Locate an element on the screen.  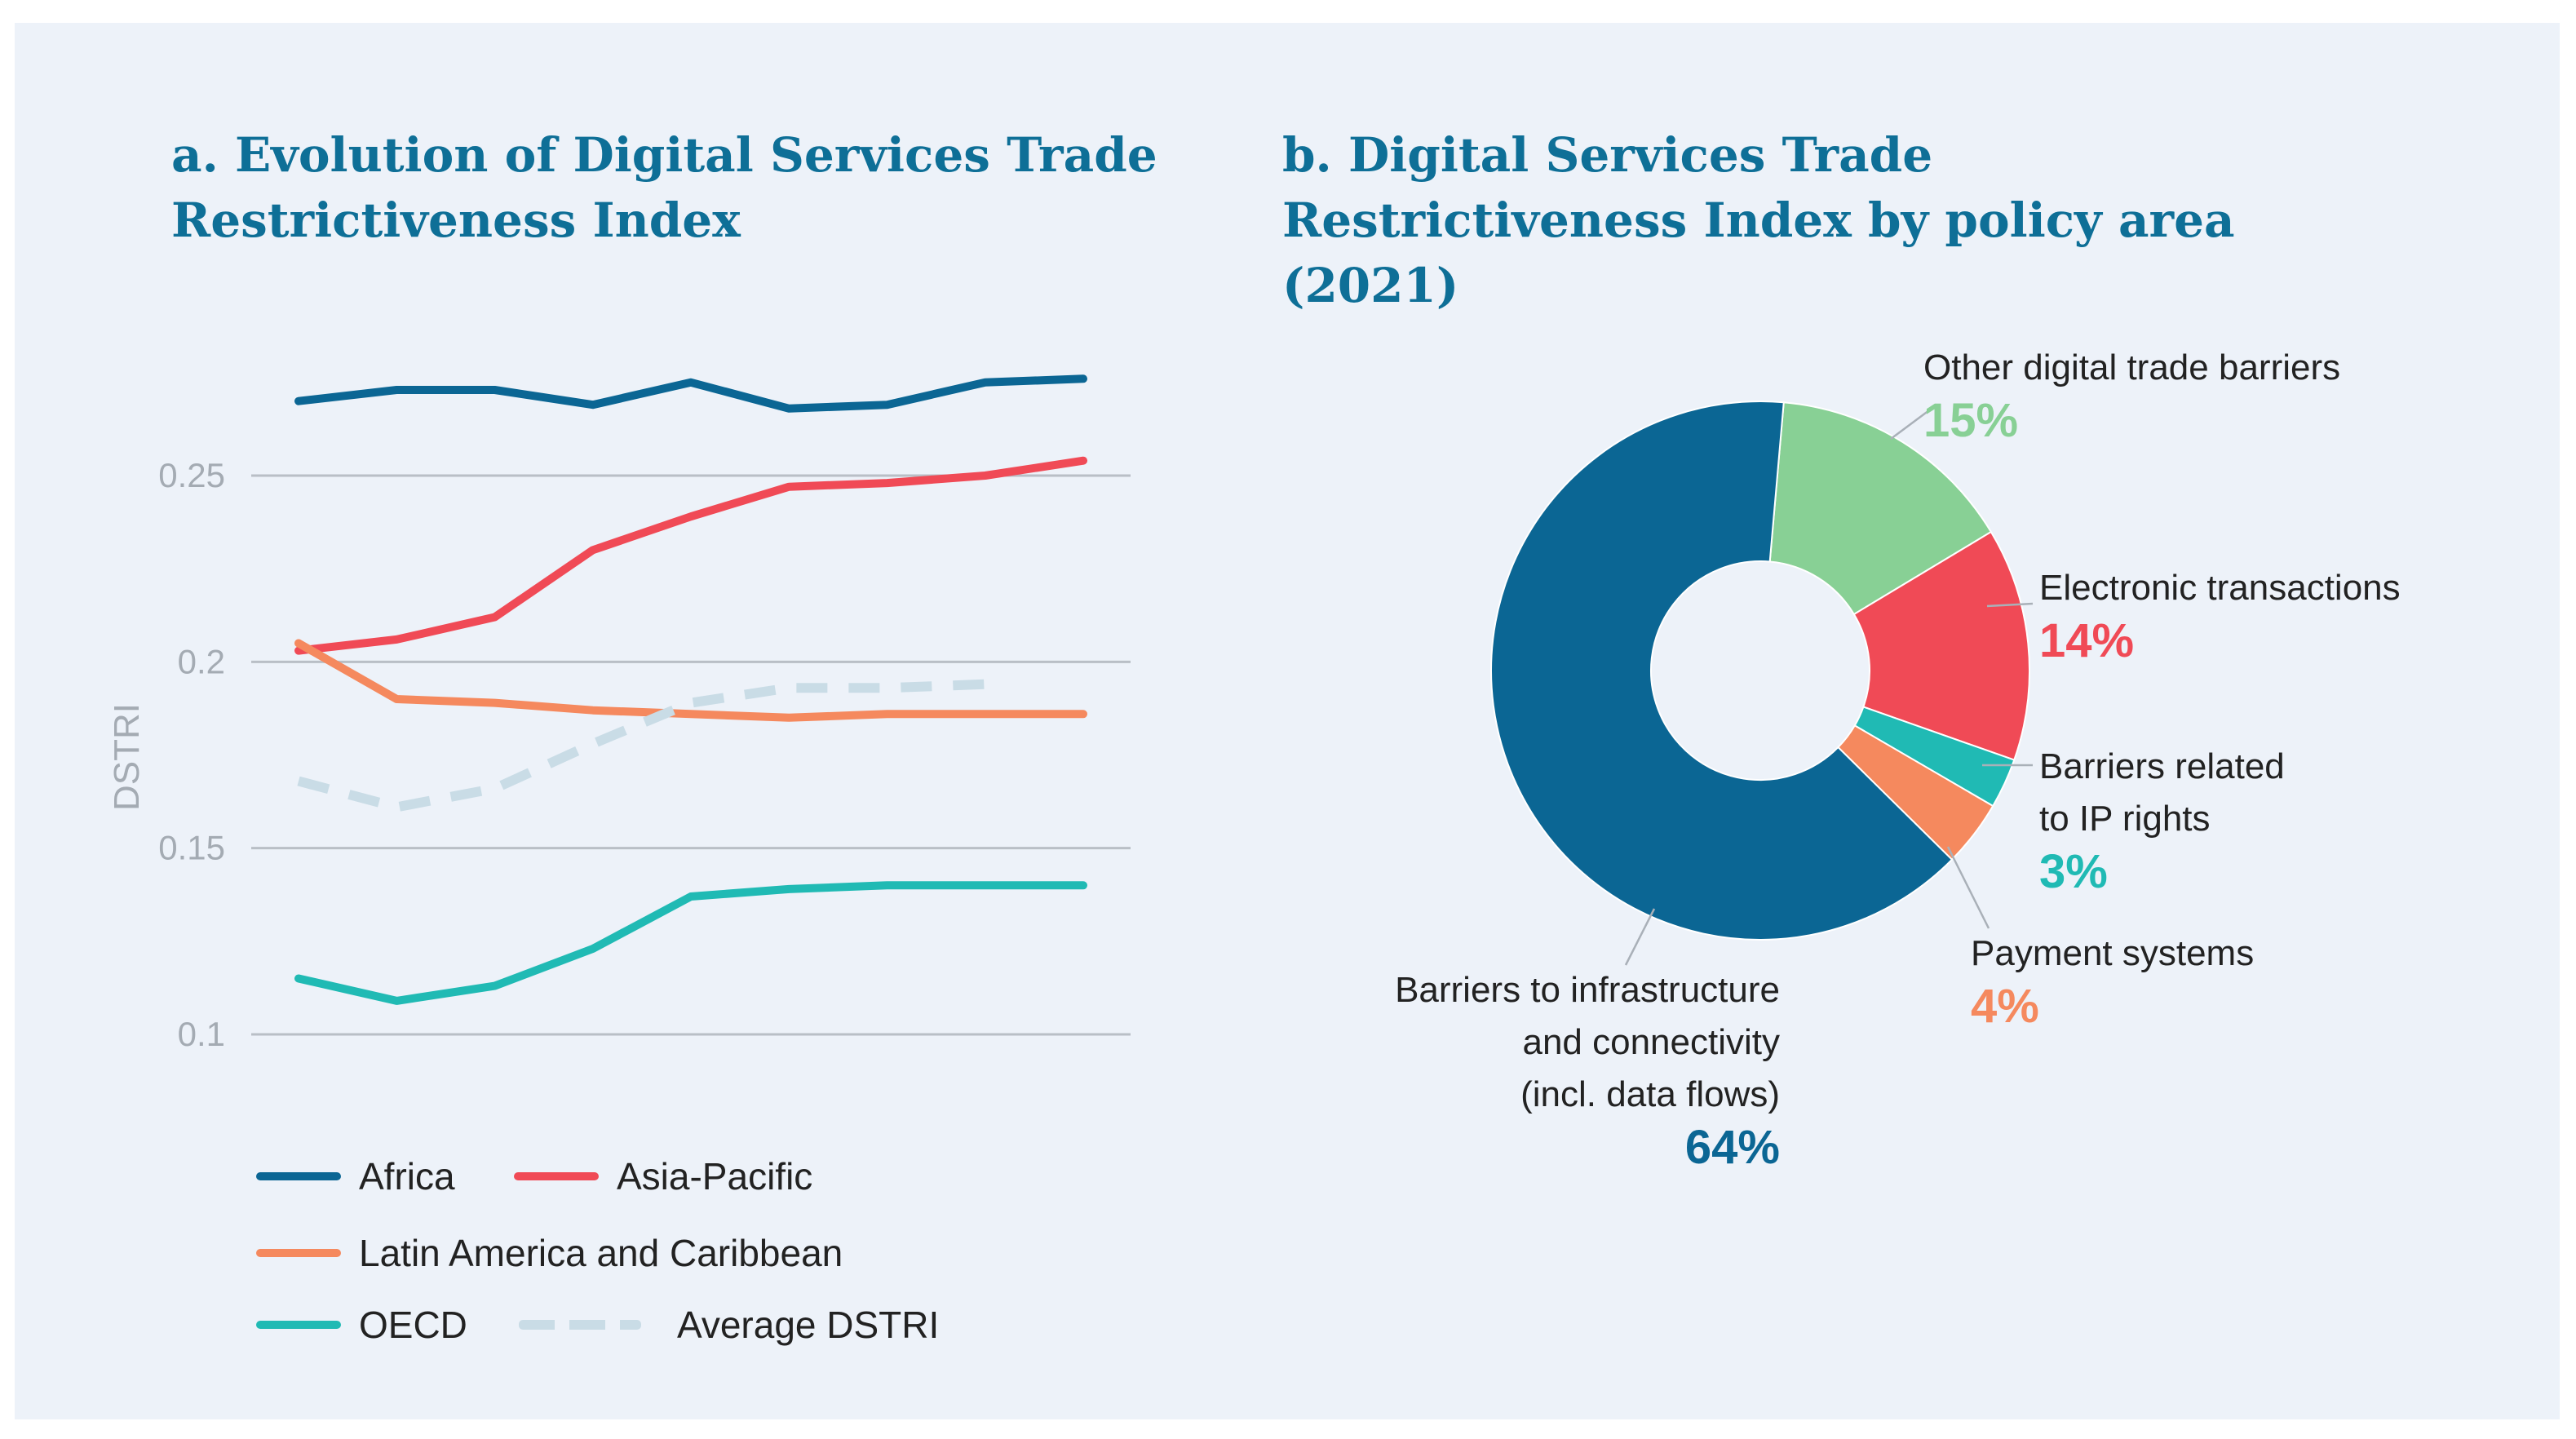
legend-swatch-asia-pacific is located at coordinates (556, 1176).